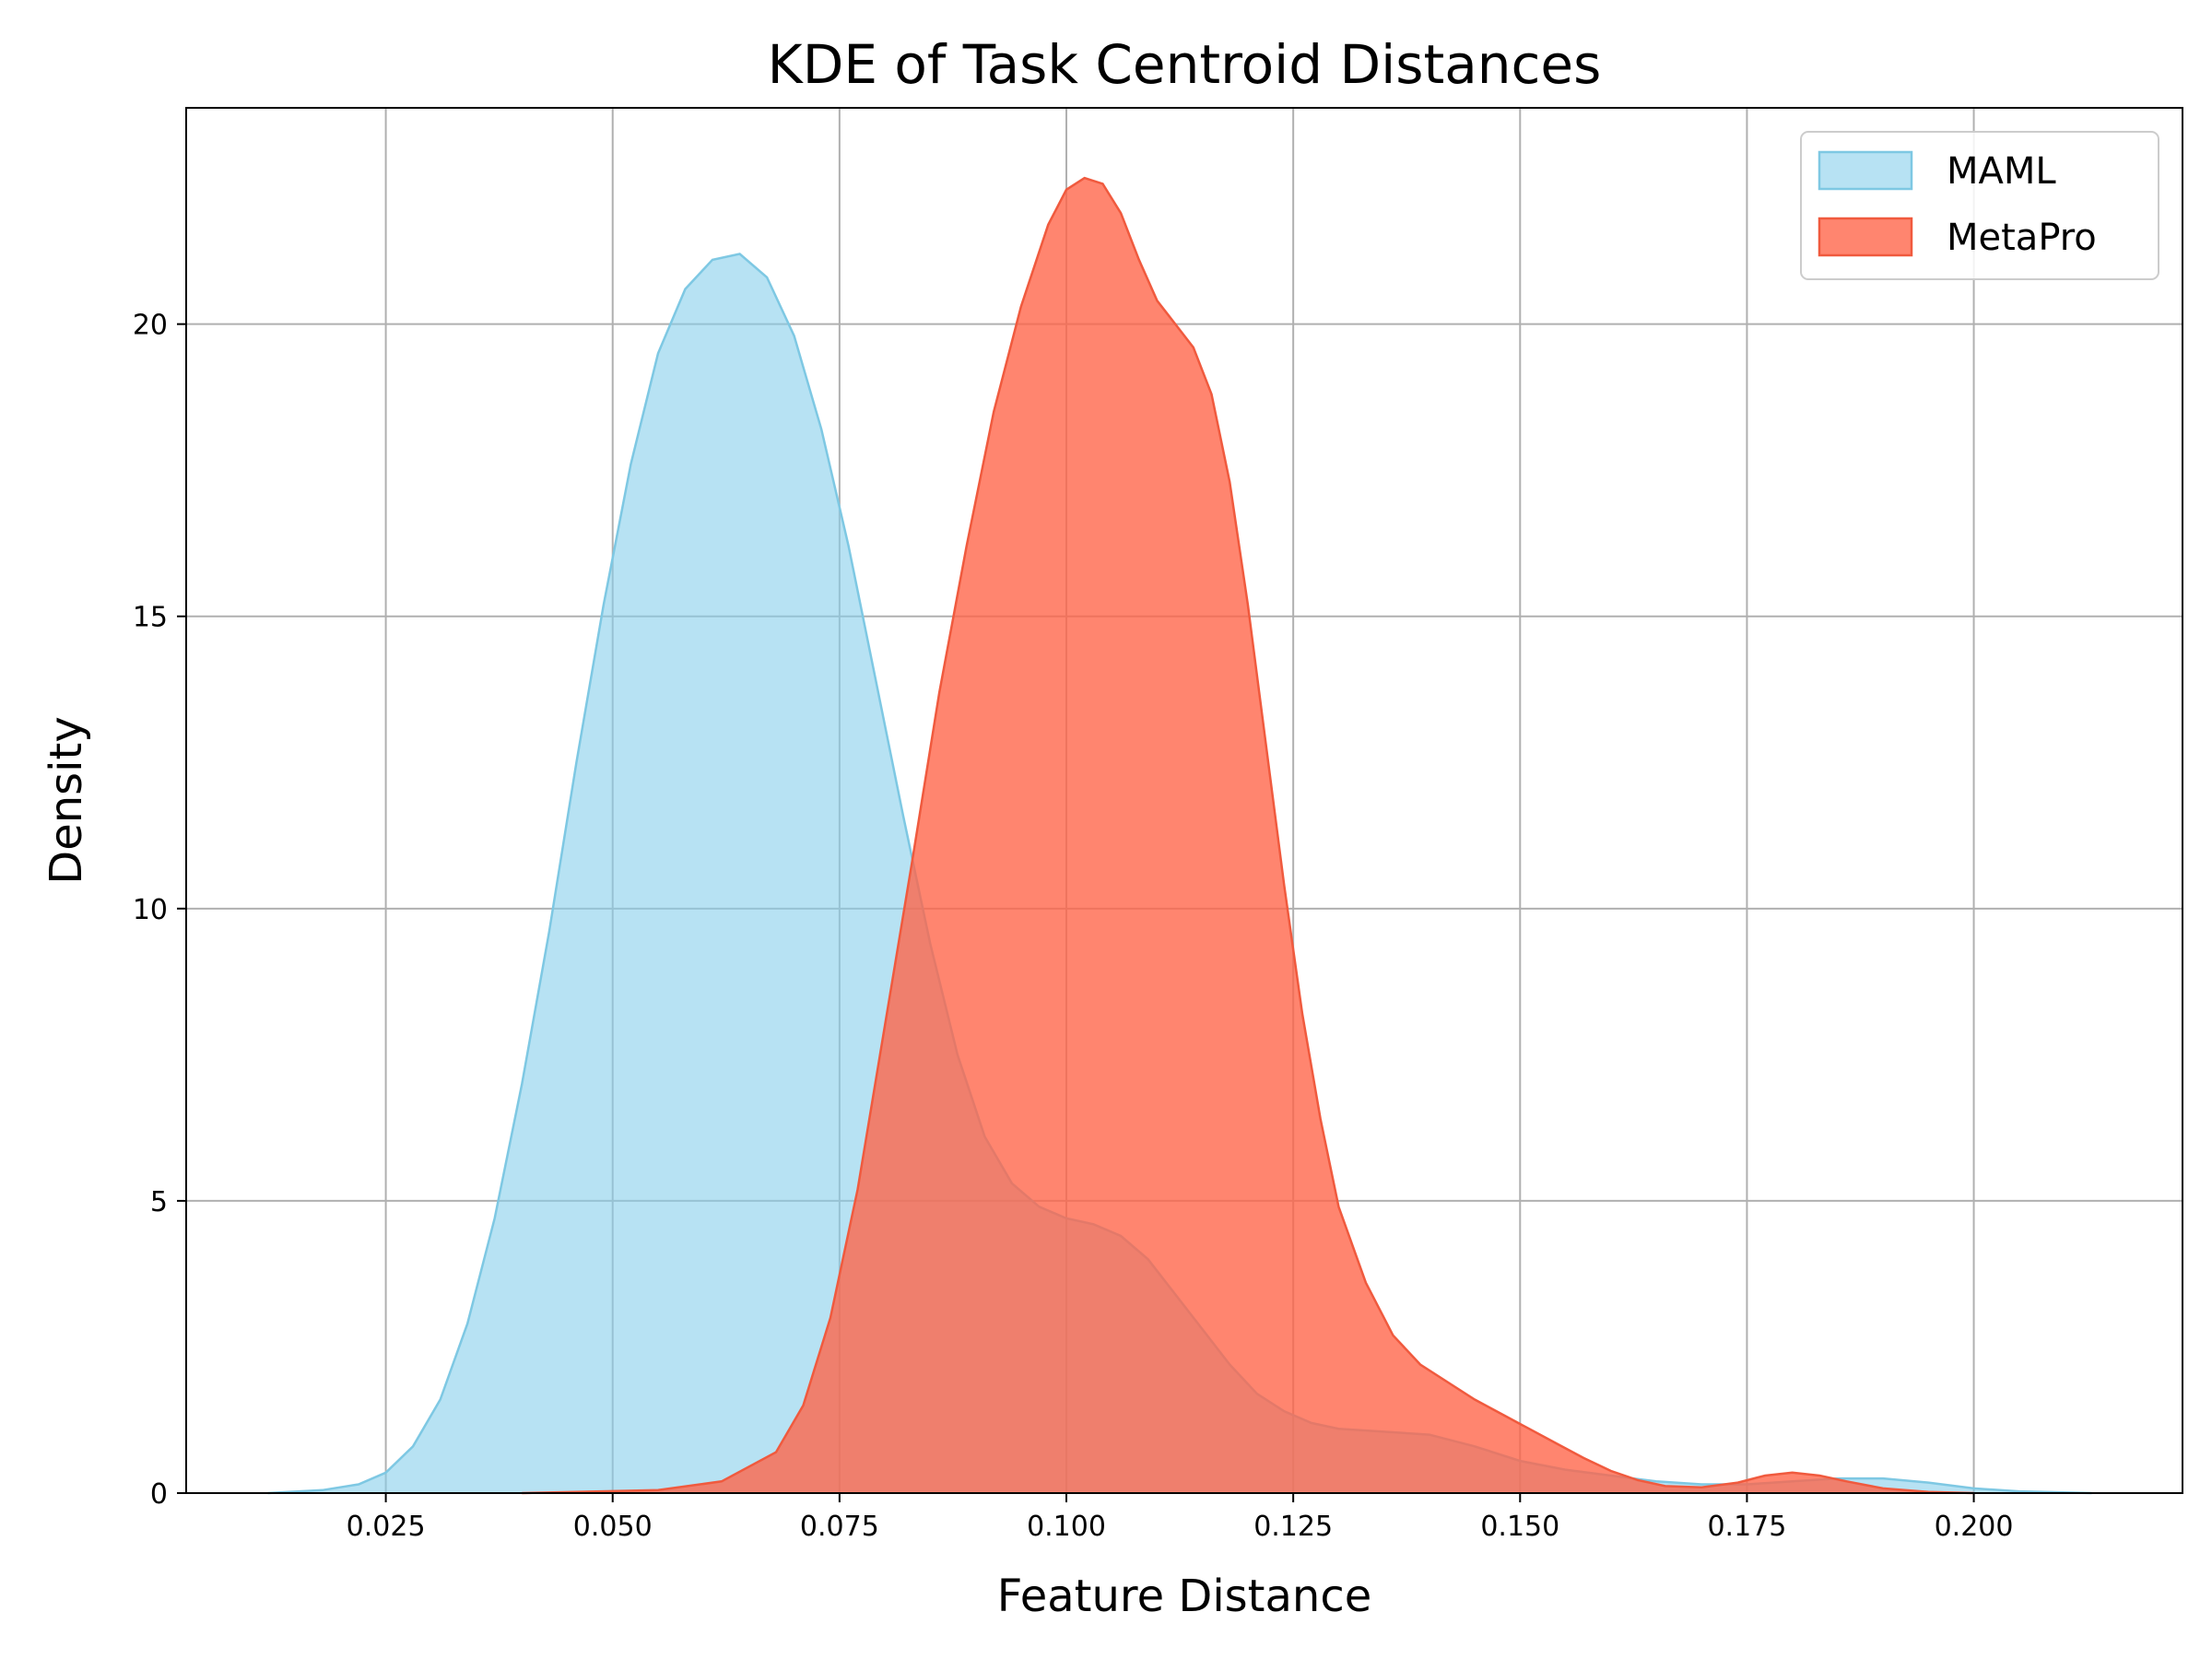 The image size is (2212, 1659). What do you see at coordinates (1746, 1527) in the screenshot?
I see `x-tick-label-6: 0.175` at bounding box center [1746, 1527].